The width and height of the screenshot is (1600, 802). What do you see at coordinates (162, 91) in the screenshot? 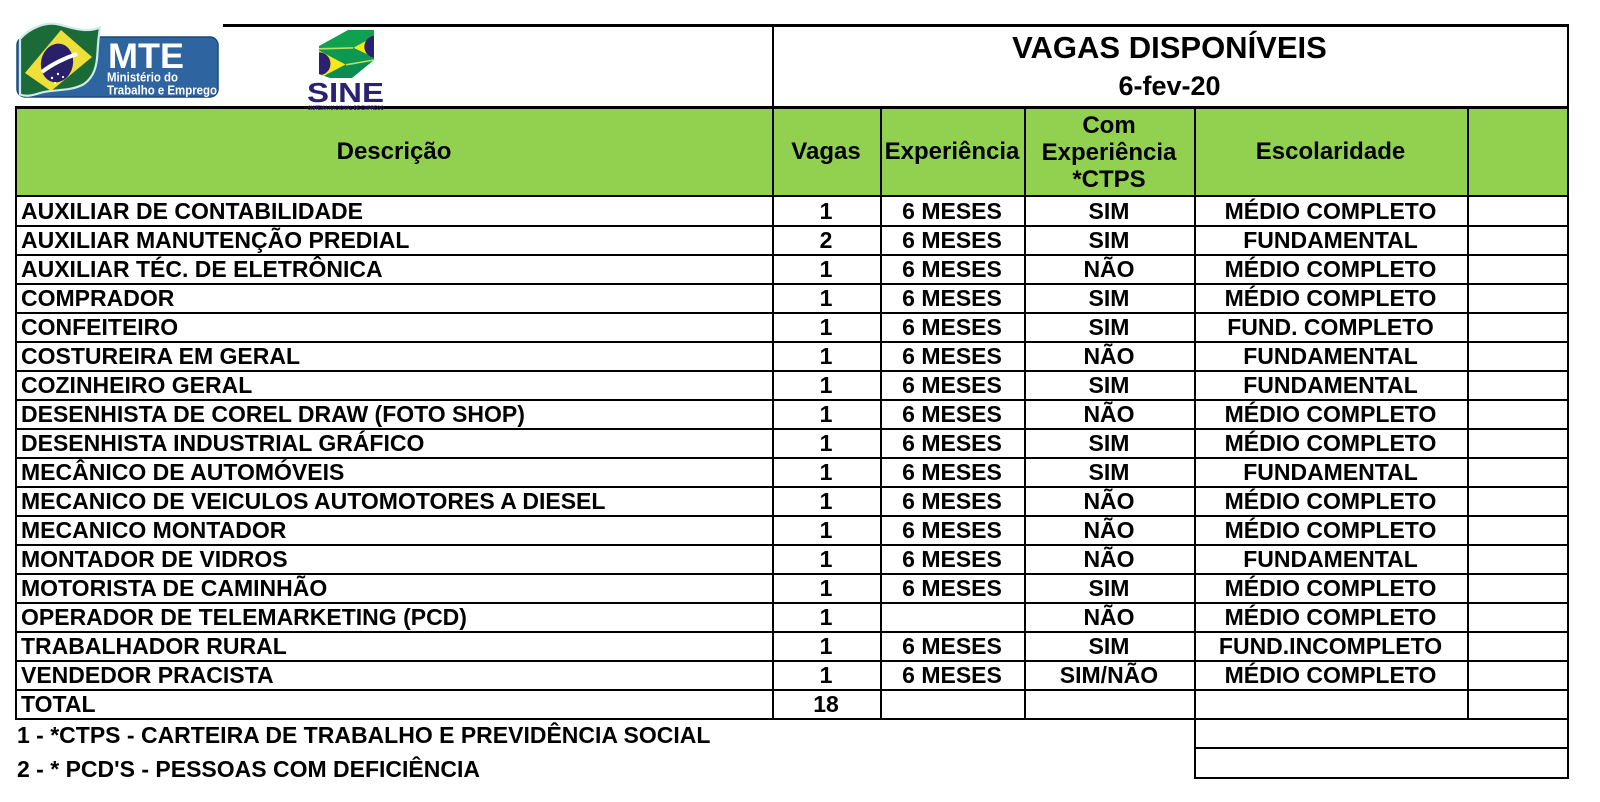
I see `svg-text: Trabalho e Emprego` at bounding box center [162, 91].